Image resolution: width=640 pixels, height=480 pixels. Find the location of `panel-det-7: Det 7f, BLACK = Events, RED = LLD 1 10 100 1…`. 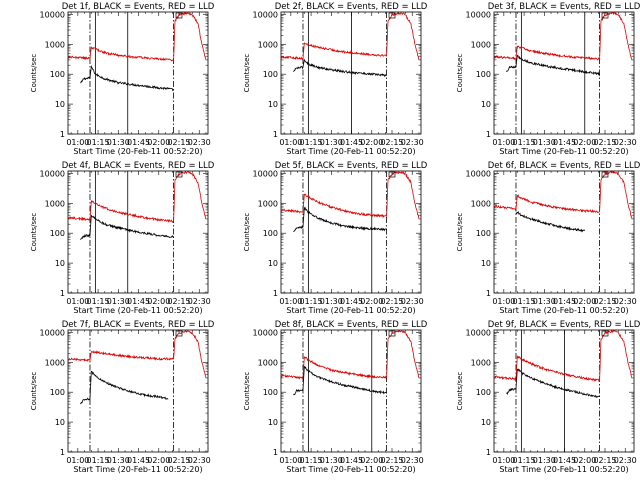

panel-det-7: Det 7f, BLACK = Events, RED = LLD 1 10 100 1… is located at coordinates (122, 397).